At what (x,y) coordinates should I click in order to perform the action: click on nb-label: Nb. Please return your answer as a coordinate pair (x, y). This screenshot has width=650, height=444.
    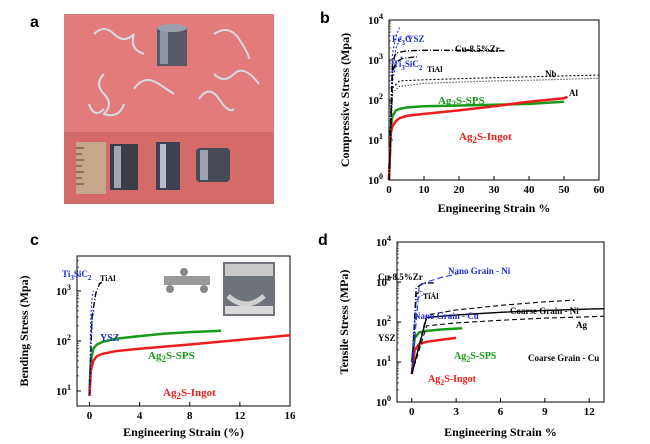
    Looking at the image, I should click on (551, 74).